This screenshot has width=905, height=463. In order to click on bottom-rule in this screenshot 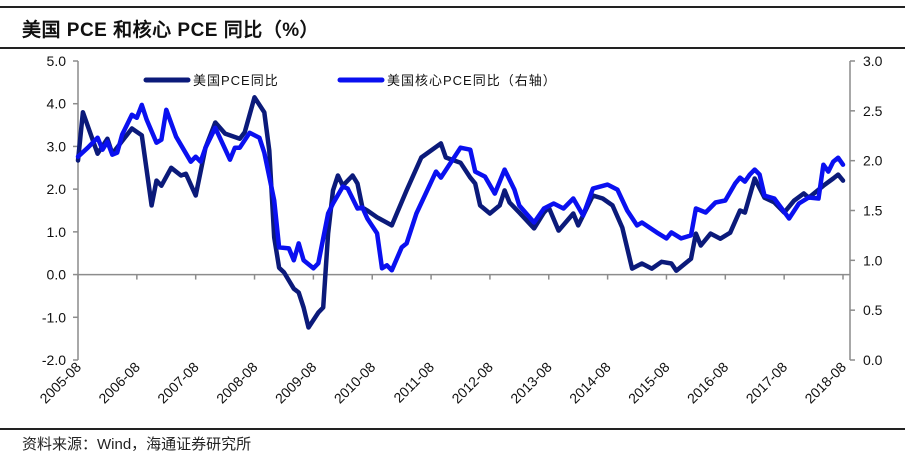, I will do `click(452, 429)`.